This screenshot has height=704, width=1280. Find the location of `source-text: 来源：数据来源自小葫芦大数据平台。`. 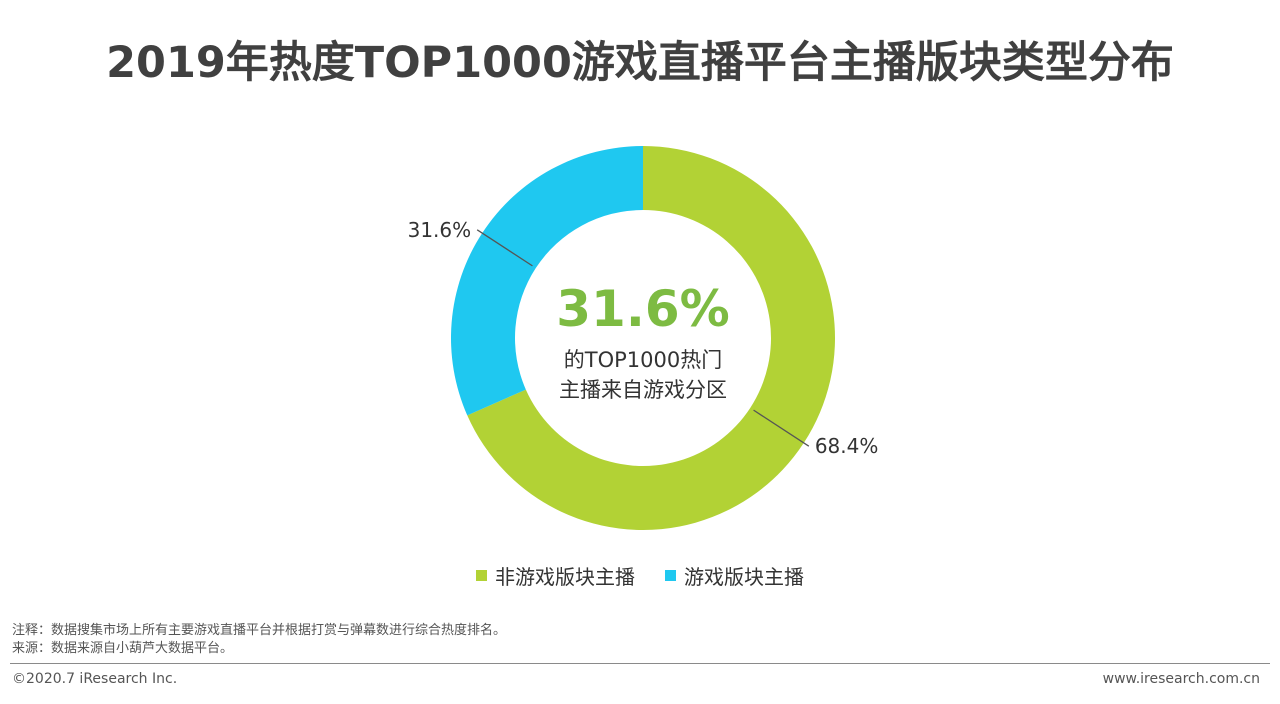

source-text: 来源：数据来源自小葫芦大数据平台。 is located at coordinates (123, 648).